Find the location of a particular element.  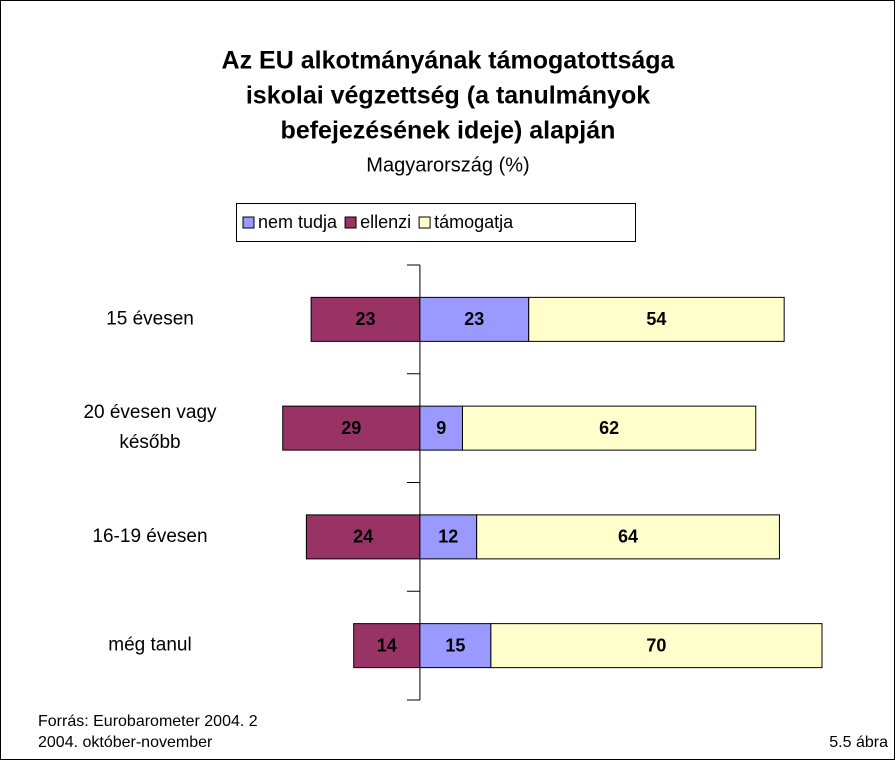

legend-box is located at coordinates (436, 222).